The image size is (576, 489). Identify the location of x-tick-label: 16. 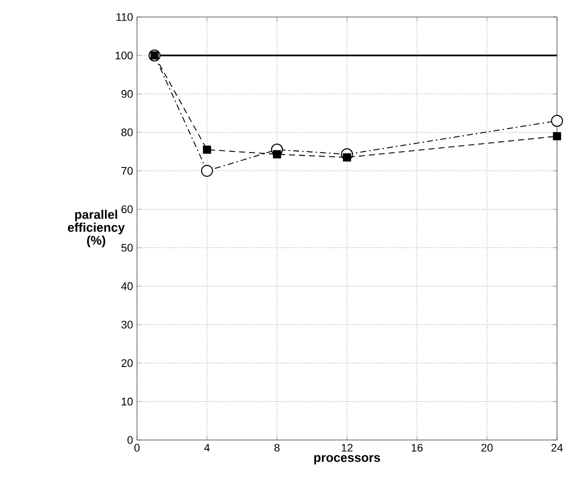
(417, 448).